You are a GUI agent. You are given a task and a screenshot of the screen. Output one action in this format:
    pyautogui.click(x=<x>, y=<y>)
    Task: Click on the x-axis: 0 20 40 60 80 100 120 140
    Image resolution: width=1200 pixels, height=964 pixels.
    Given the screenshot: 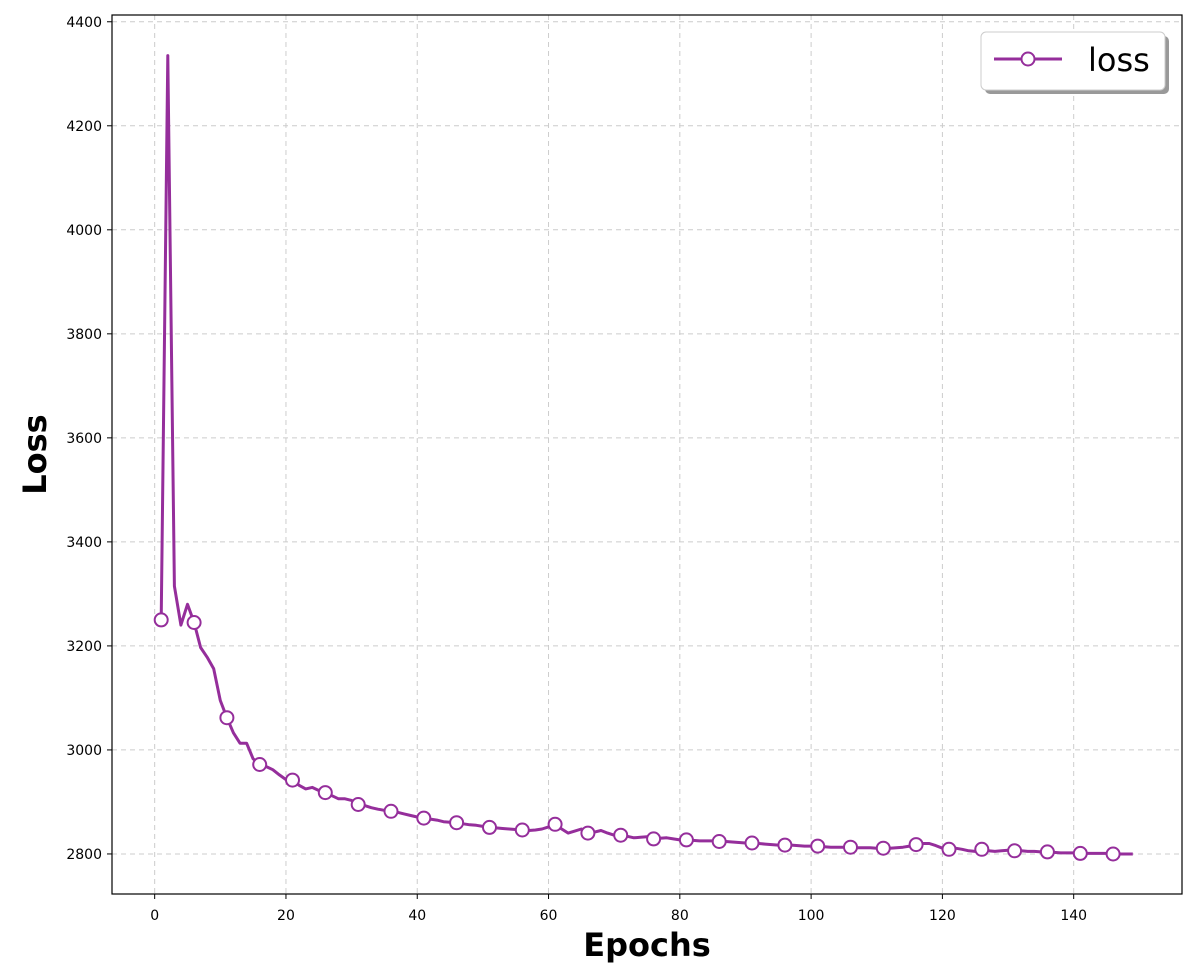 What is the action you would take?
    pyautogui.click(x=618, y=909)
    